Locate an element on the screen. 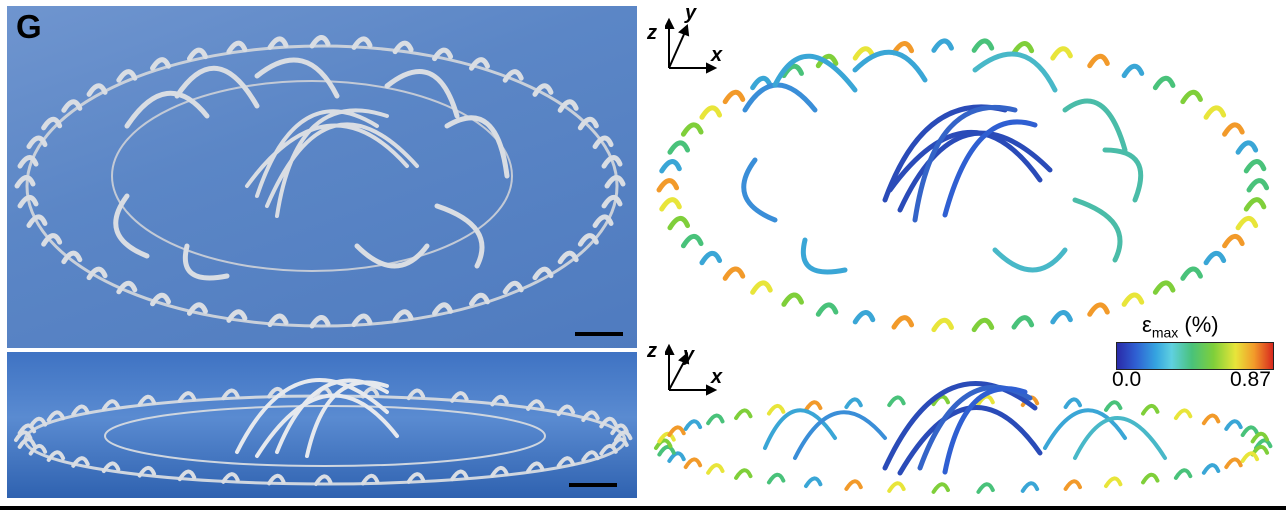 This screenshot has height=512, width=1286. scale-bar-bottom is located at coordinates (593, 485).